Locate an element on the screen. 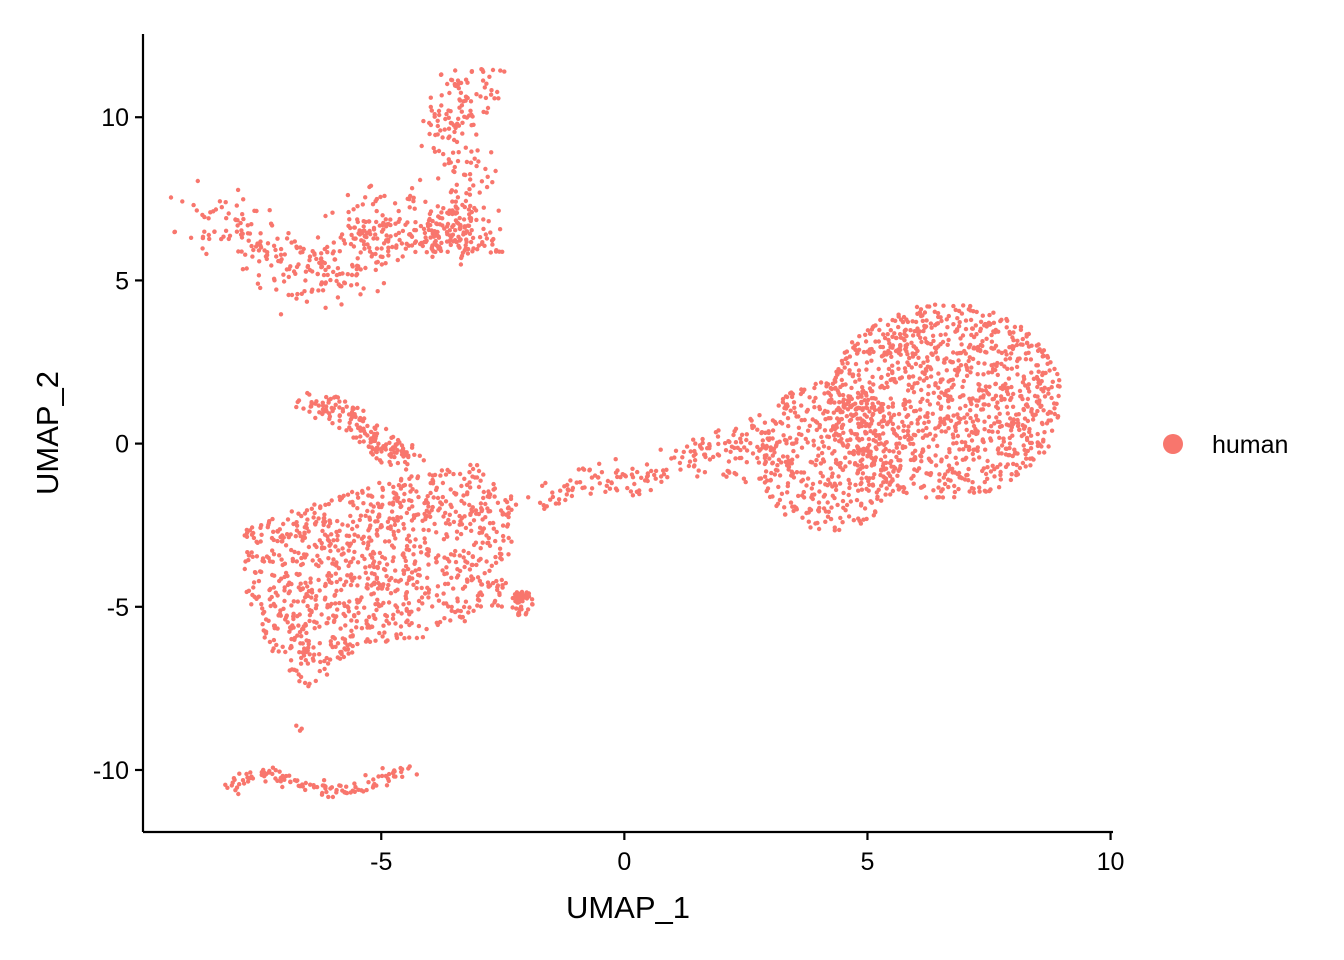  legend: human is located at coordinates (1225, 445).